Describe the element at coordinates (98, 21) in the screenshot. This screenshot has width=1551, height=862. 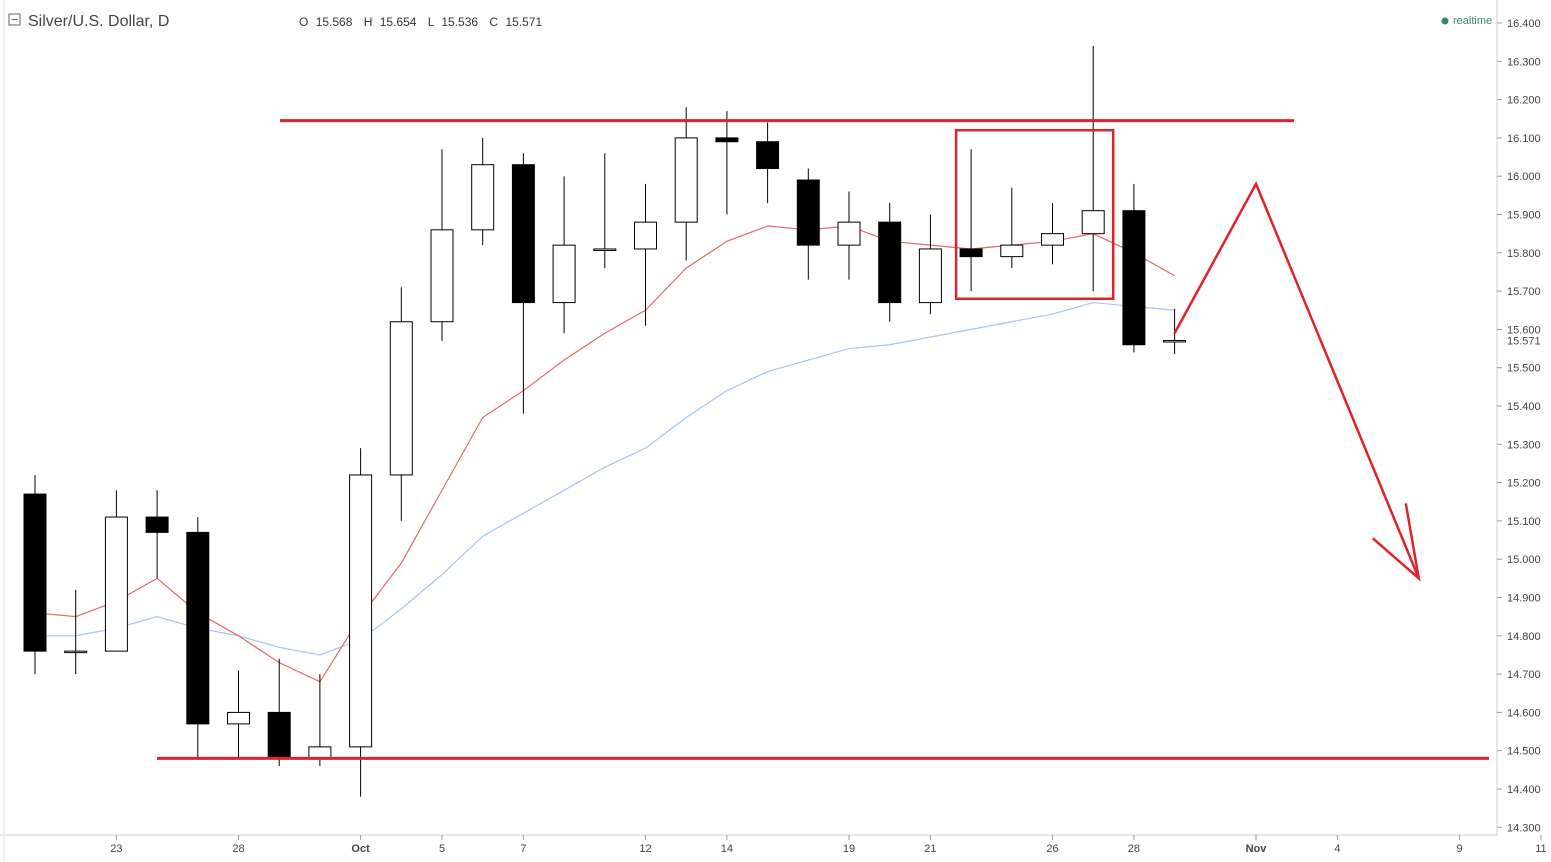
I see `chart-title: Silver/U.S. Dollar, D` at that location.